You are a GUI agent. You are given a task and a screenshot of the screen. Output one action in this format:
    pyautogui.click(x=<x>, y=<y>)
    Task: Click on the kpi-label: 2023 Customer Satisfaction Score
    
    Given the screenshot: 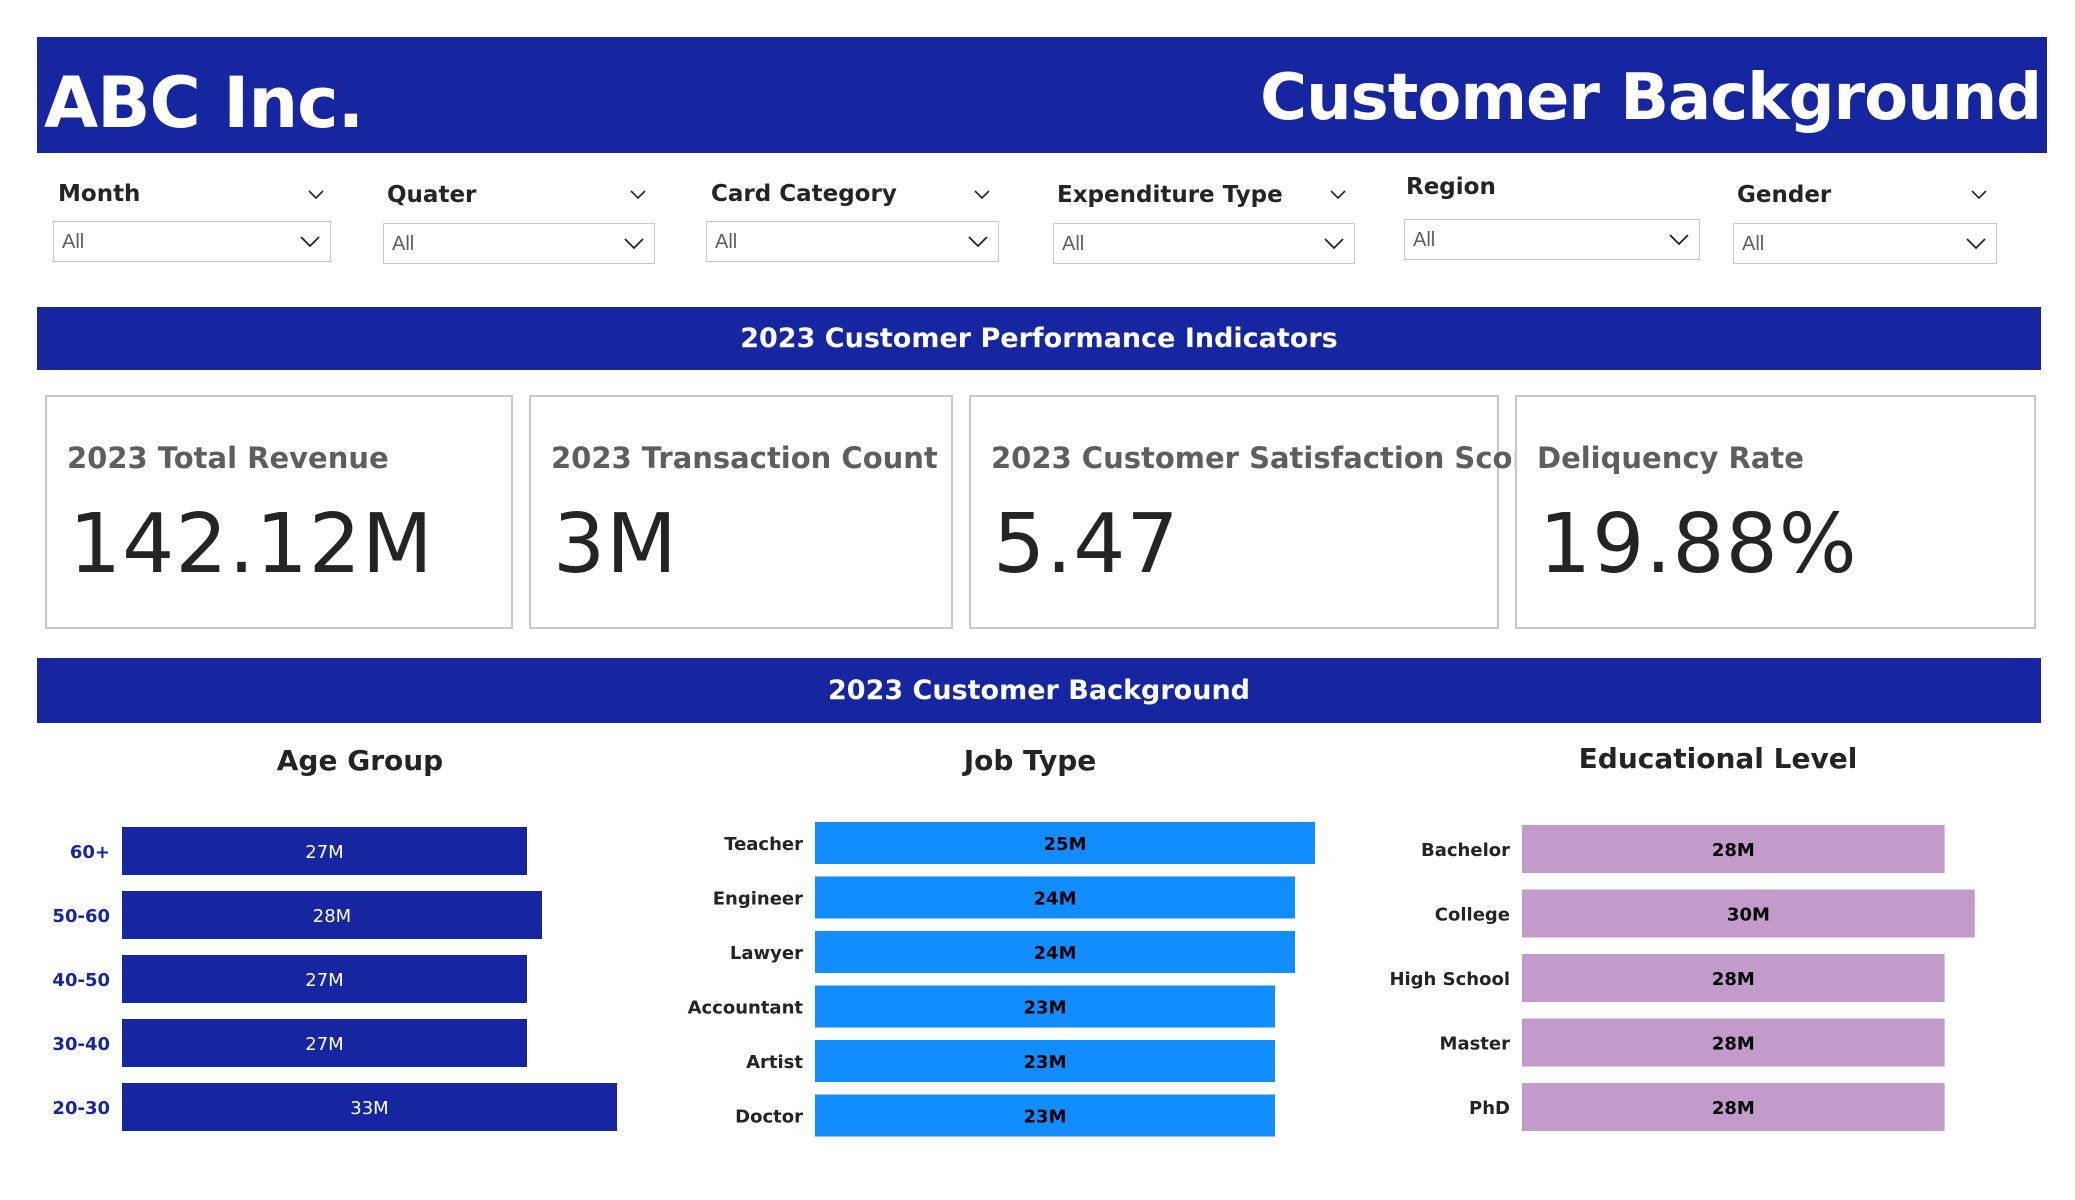 What is the action you would take?
    pyautogui.click(x=1268, y=458)
    